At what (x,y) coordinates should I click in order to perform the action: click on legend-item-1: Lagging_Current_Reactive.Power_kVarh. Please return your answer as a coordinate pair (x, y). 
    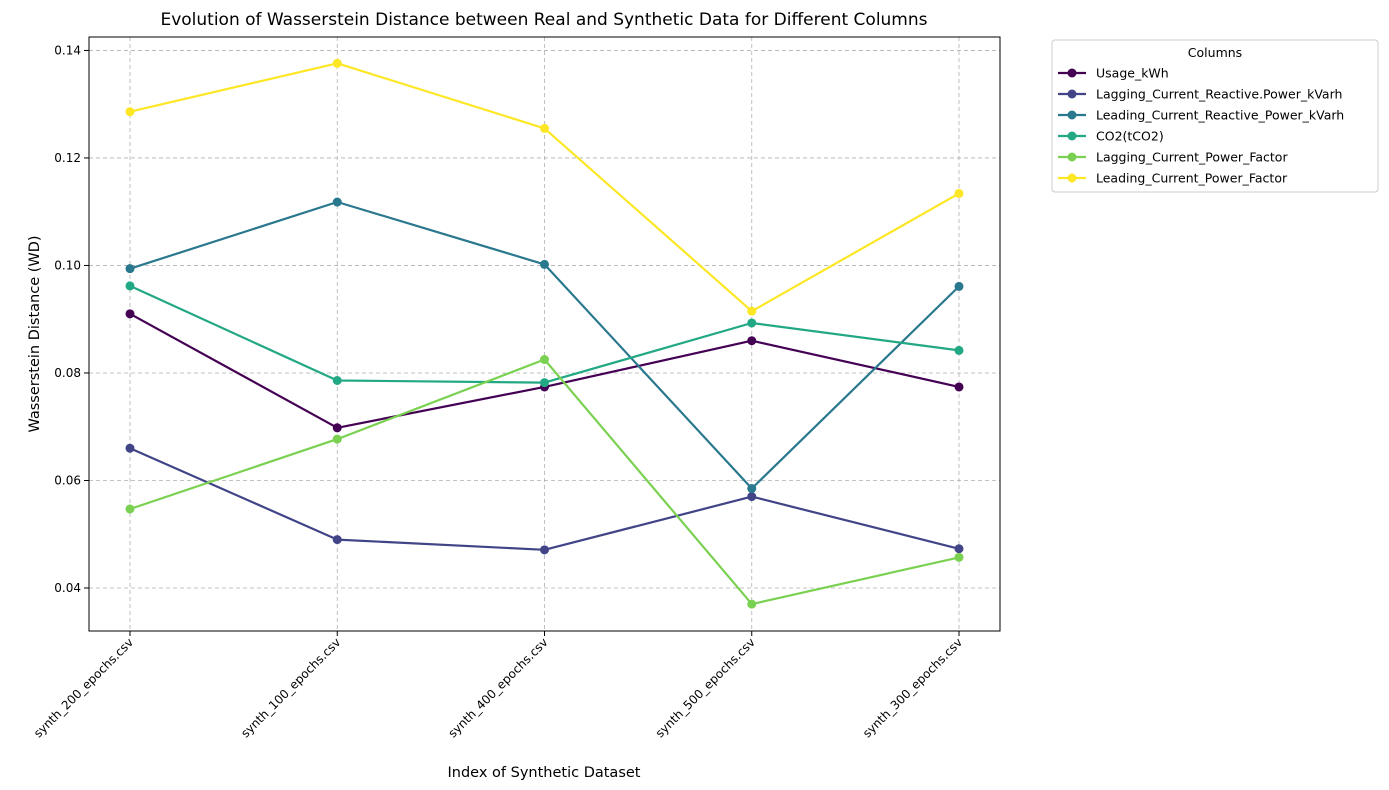
    Looking at the image, I should click on (1200, 94).